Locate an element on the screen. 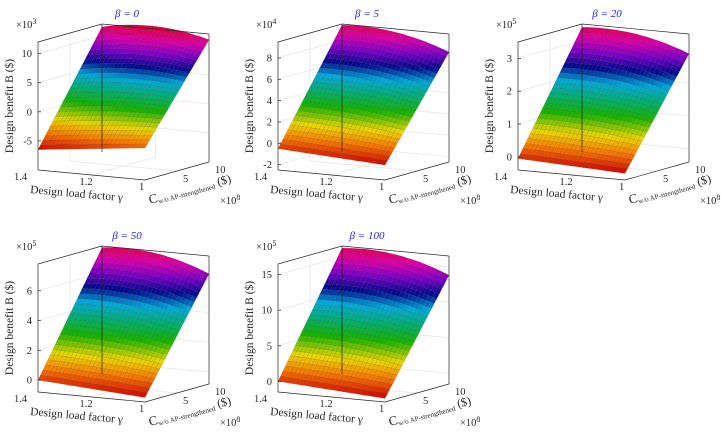  z-tick-label: 10 is located at coordinates (267, 311).